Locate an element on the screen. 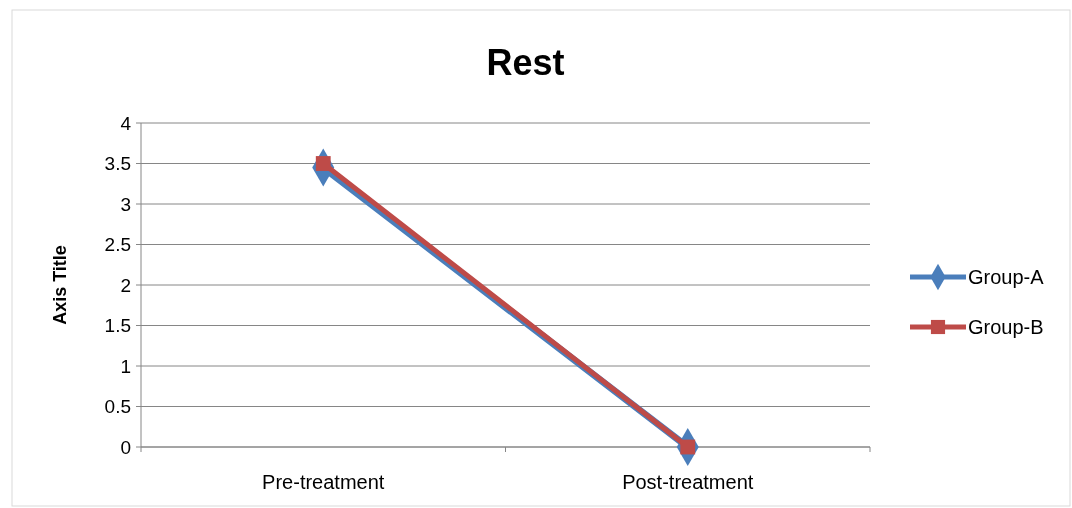 The width and height of the screenshot is (1072, 508). y-tick-label: 1 is located at coordinates (125, 366).